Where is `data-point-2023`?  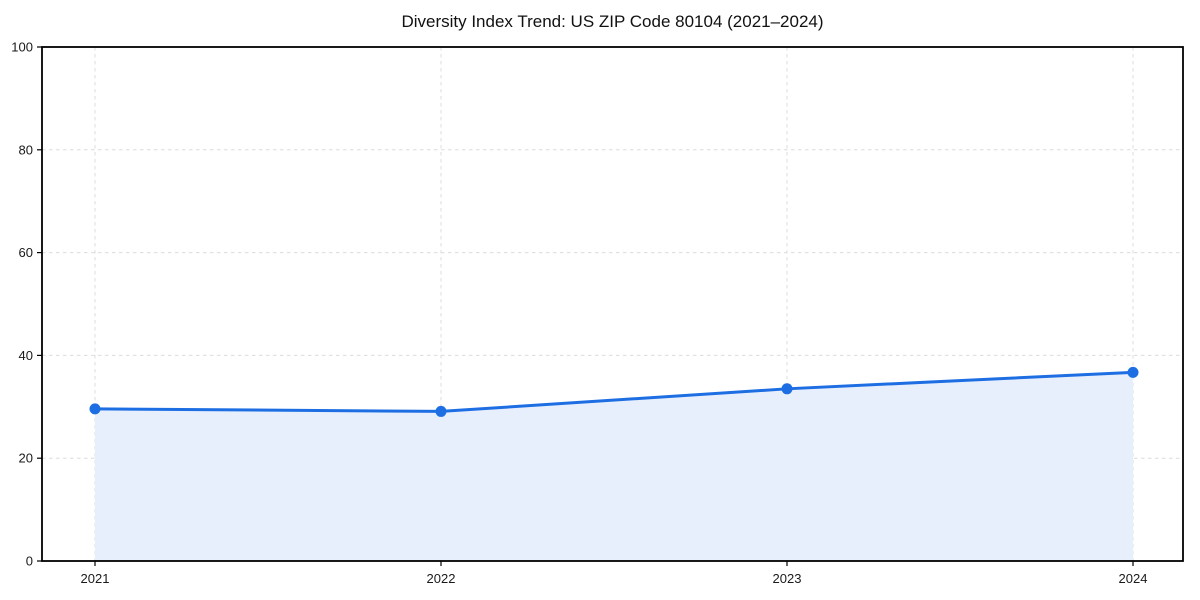
data-point-2023 is located at coordinates (787, 389).